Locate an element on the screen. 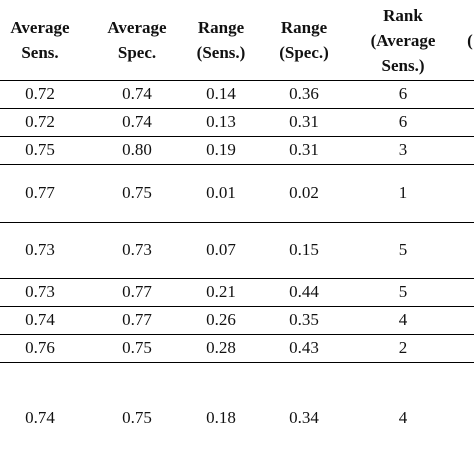 The image size is (474, 474). table-cell: 0.18 is located at coordinates (221, 417).